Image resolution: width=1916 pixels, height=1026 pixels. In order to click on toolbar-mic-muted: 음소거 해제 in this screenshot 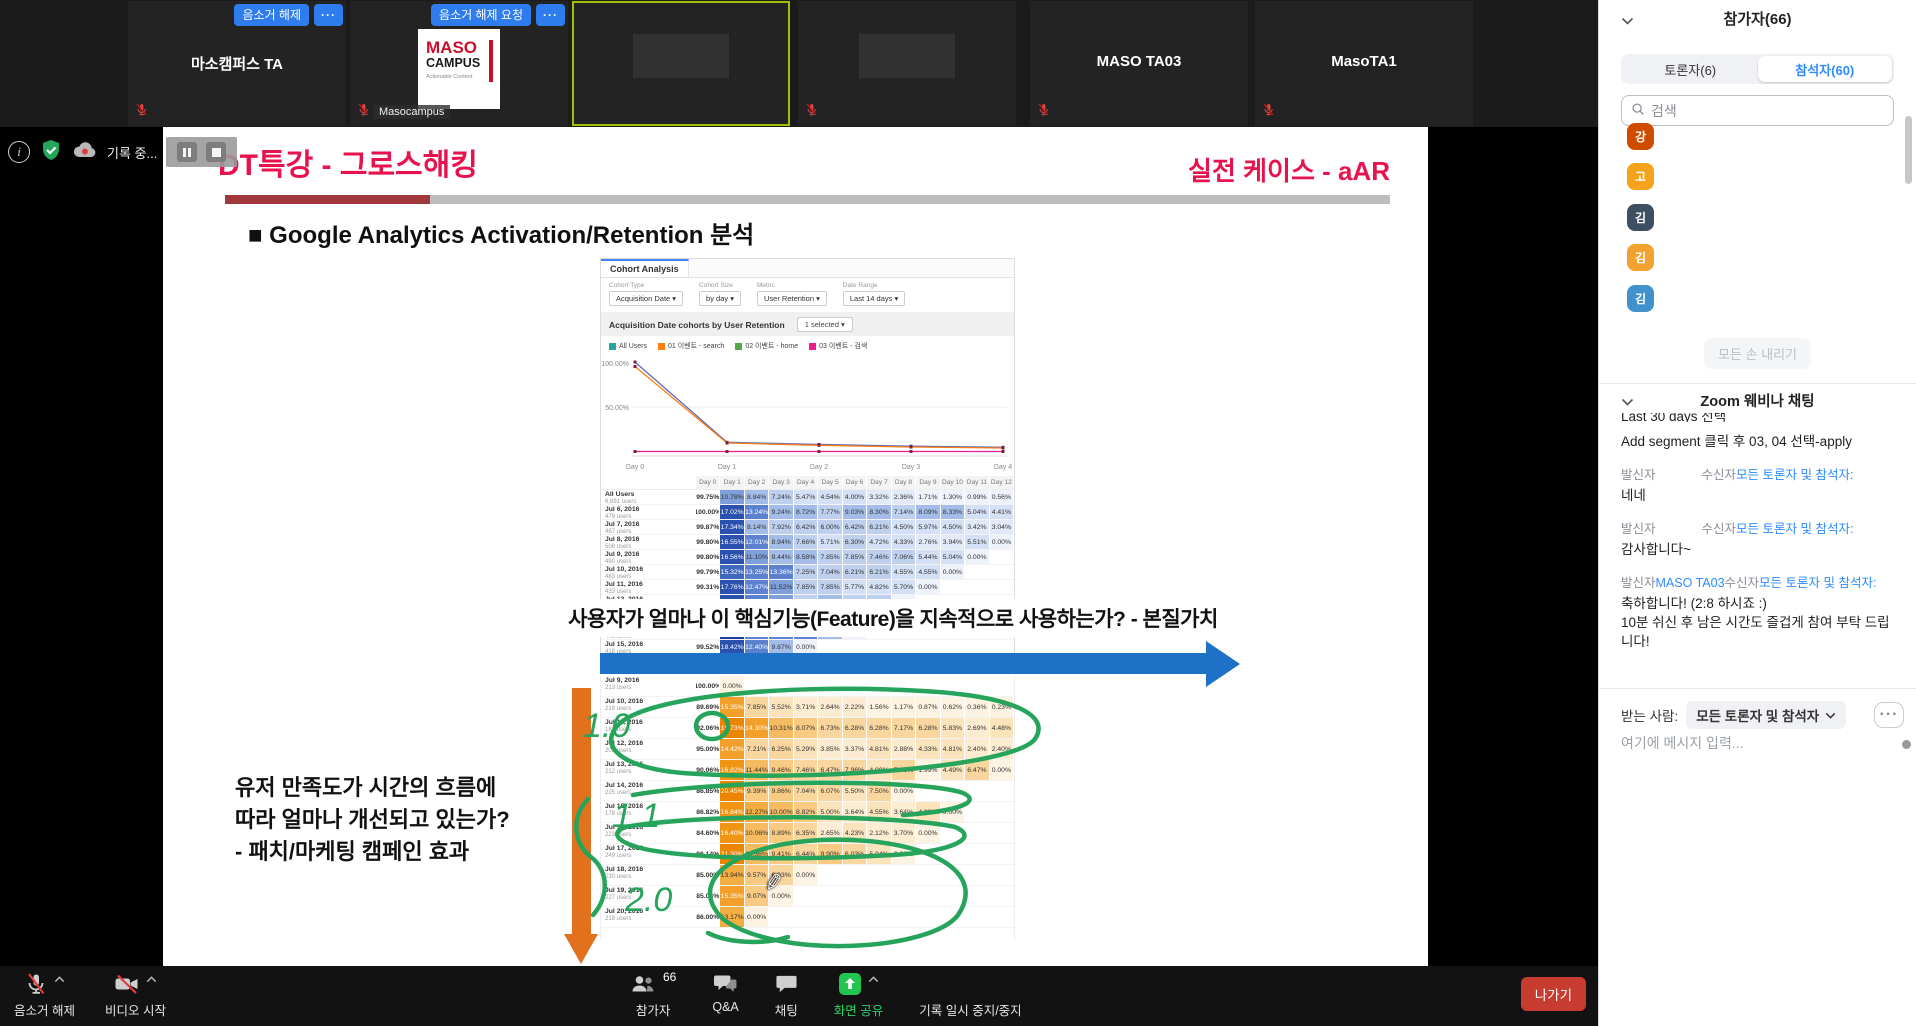, I will do `click(44, 995)`.